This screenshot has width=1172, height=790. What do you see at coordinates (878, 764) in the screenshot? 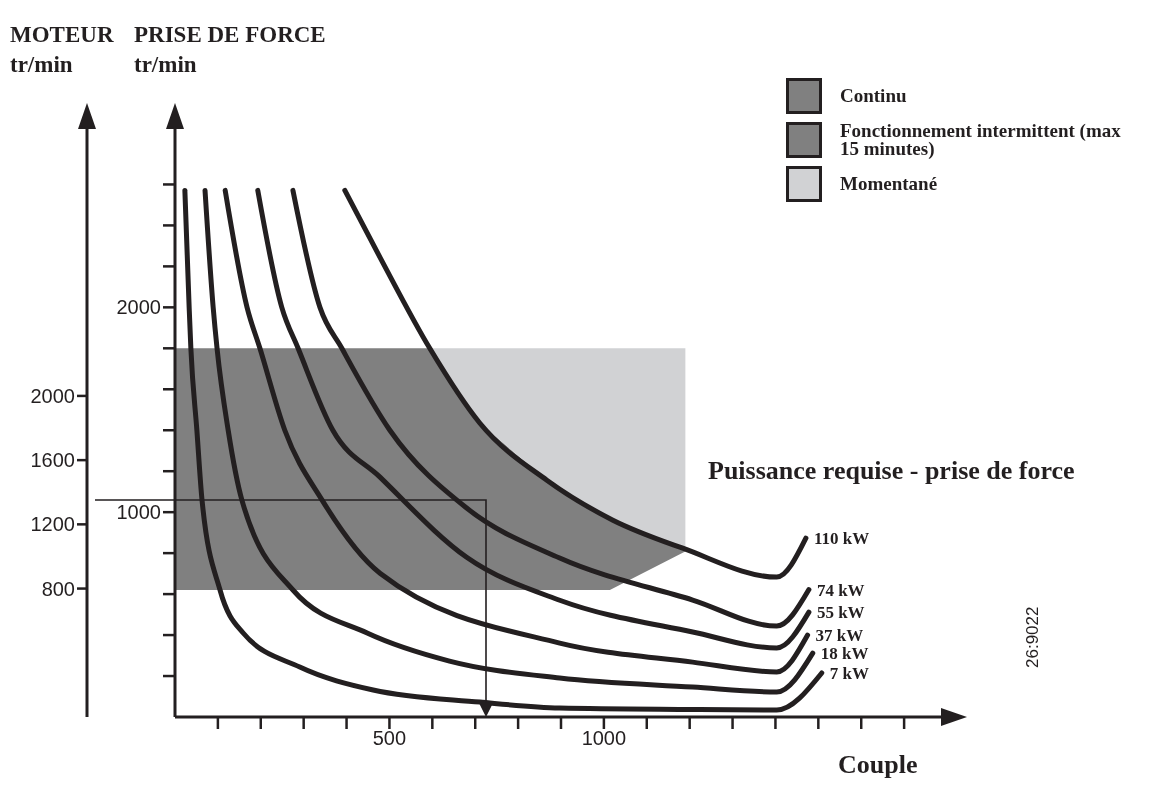
I see `x-axis-title: Couple` at bounding box center [878, 764].